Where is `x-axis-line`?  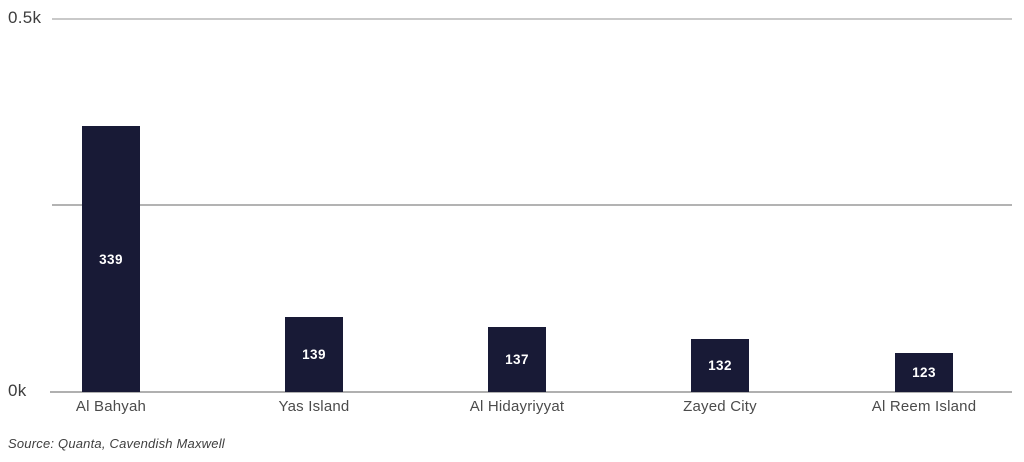
x-axis-line is located at coordinates (531, 392).